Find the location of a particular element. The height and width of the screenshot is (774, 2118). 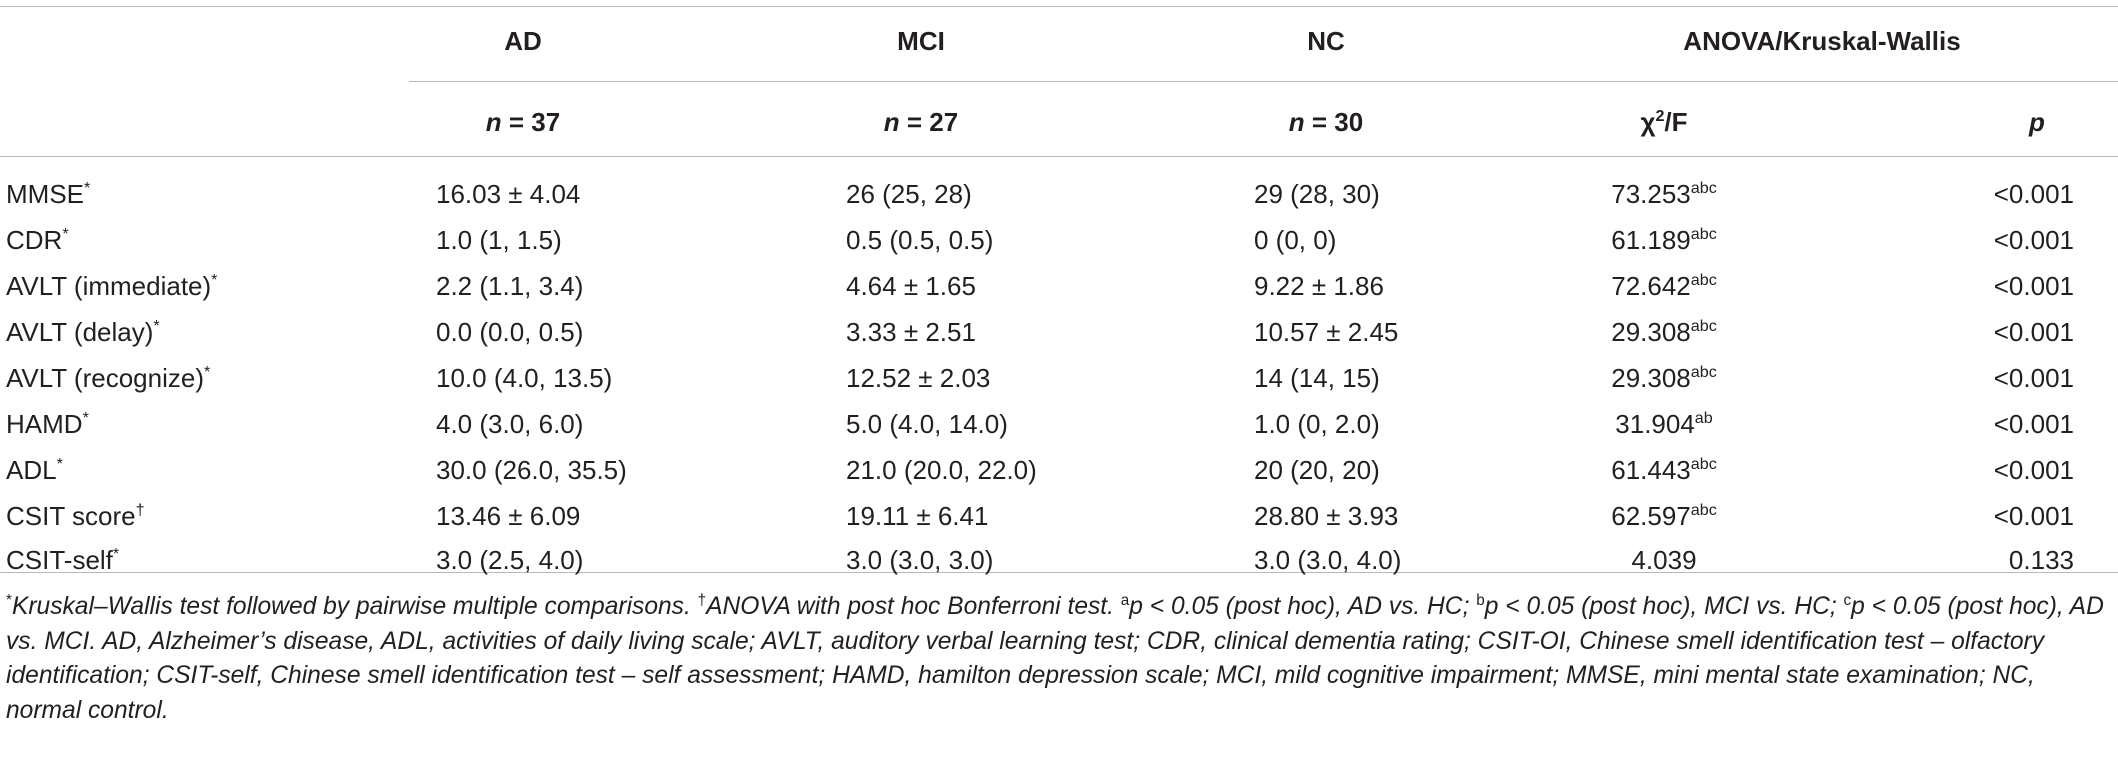

chi-tail: /F is located at coordinates (1676, 122).